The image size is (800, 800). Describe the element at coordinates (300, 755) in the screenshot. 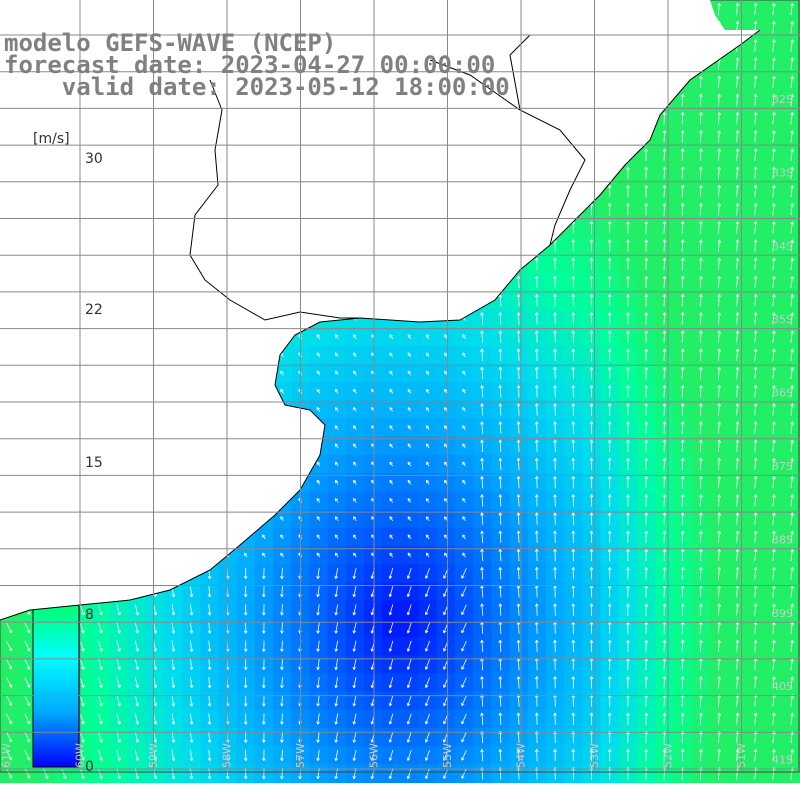

I see `lon-label: 57W` at that location.